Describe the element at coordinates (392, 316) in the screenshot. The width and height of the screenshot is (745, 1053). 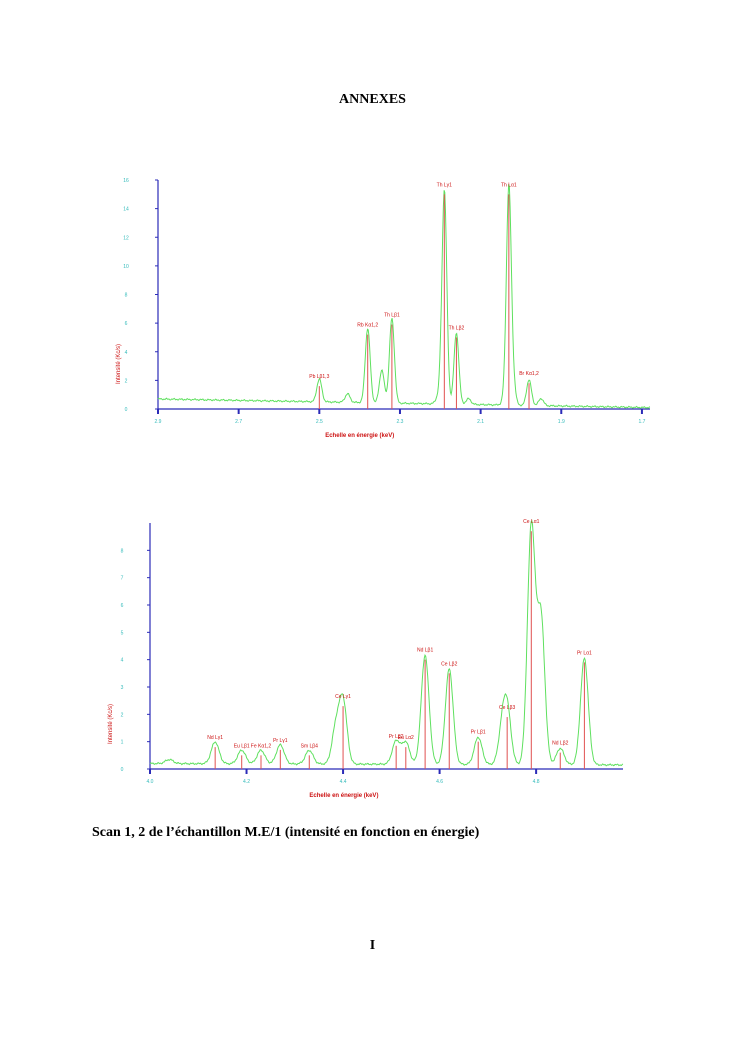
I see `peak-label: Th Lβ1` at that location.